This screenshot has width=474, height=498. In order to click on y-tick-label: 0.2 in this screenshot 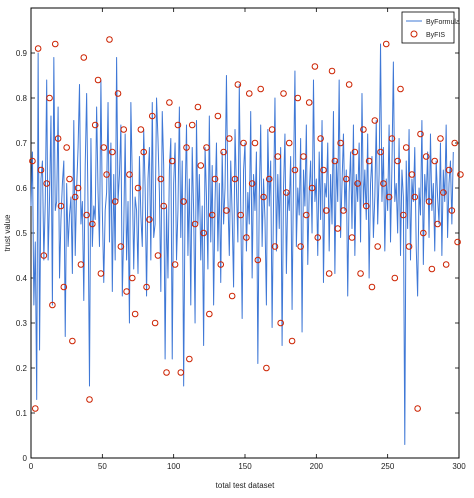, I will do `click(22, 368)`.